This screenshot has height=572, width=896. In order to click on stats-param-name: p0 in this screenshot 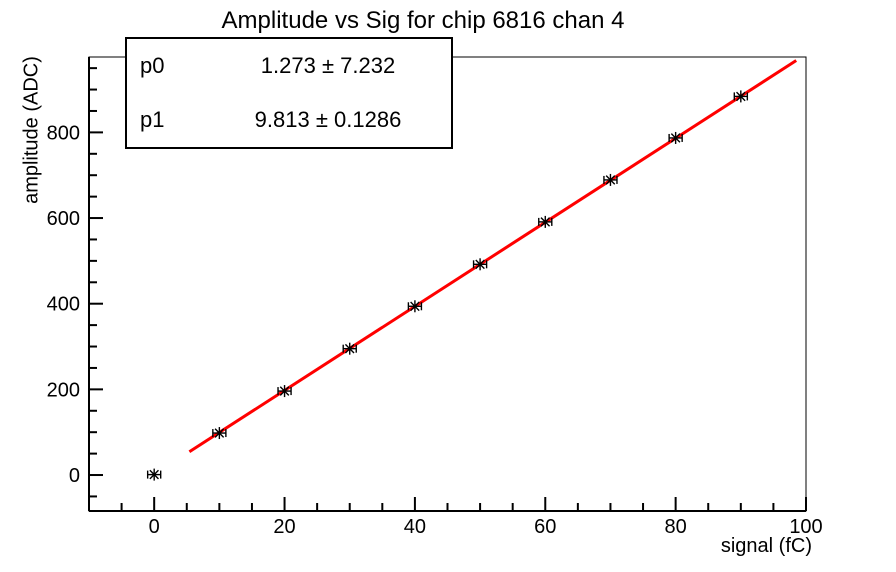, I will do `click(152, 65)`.